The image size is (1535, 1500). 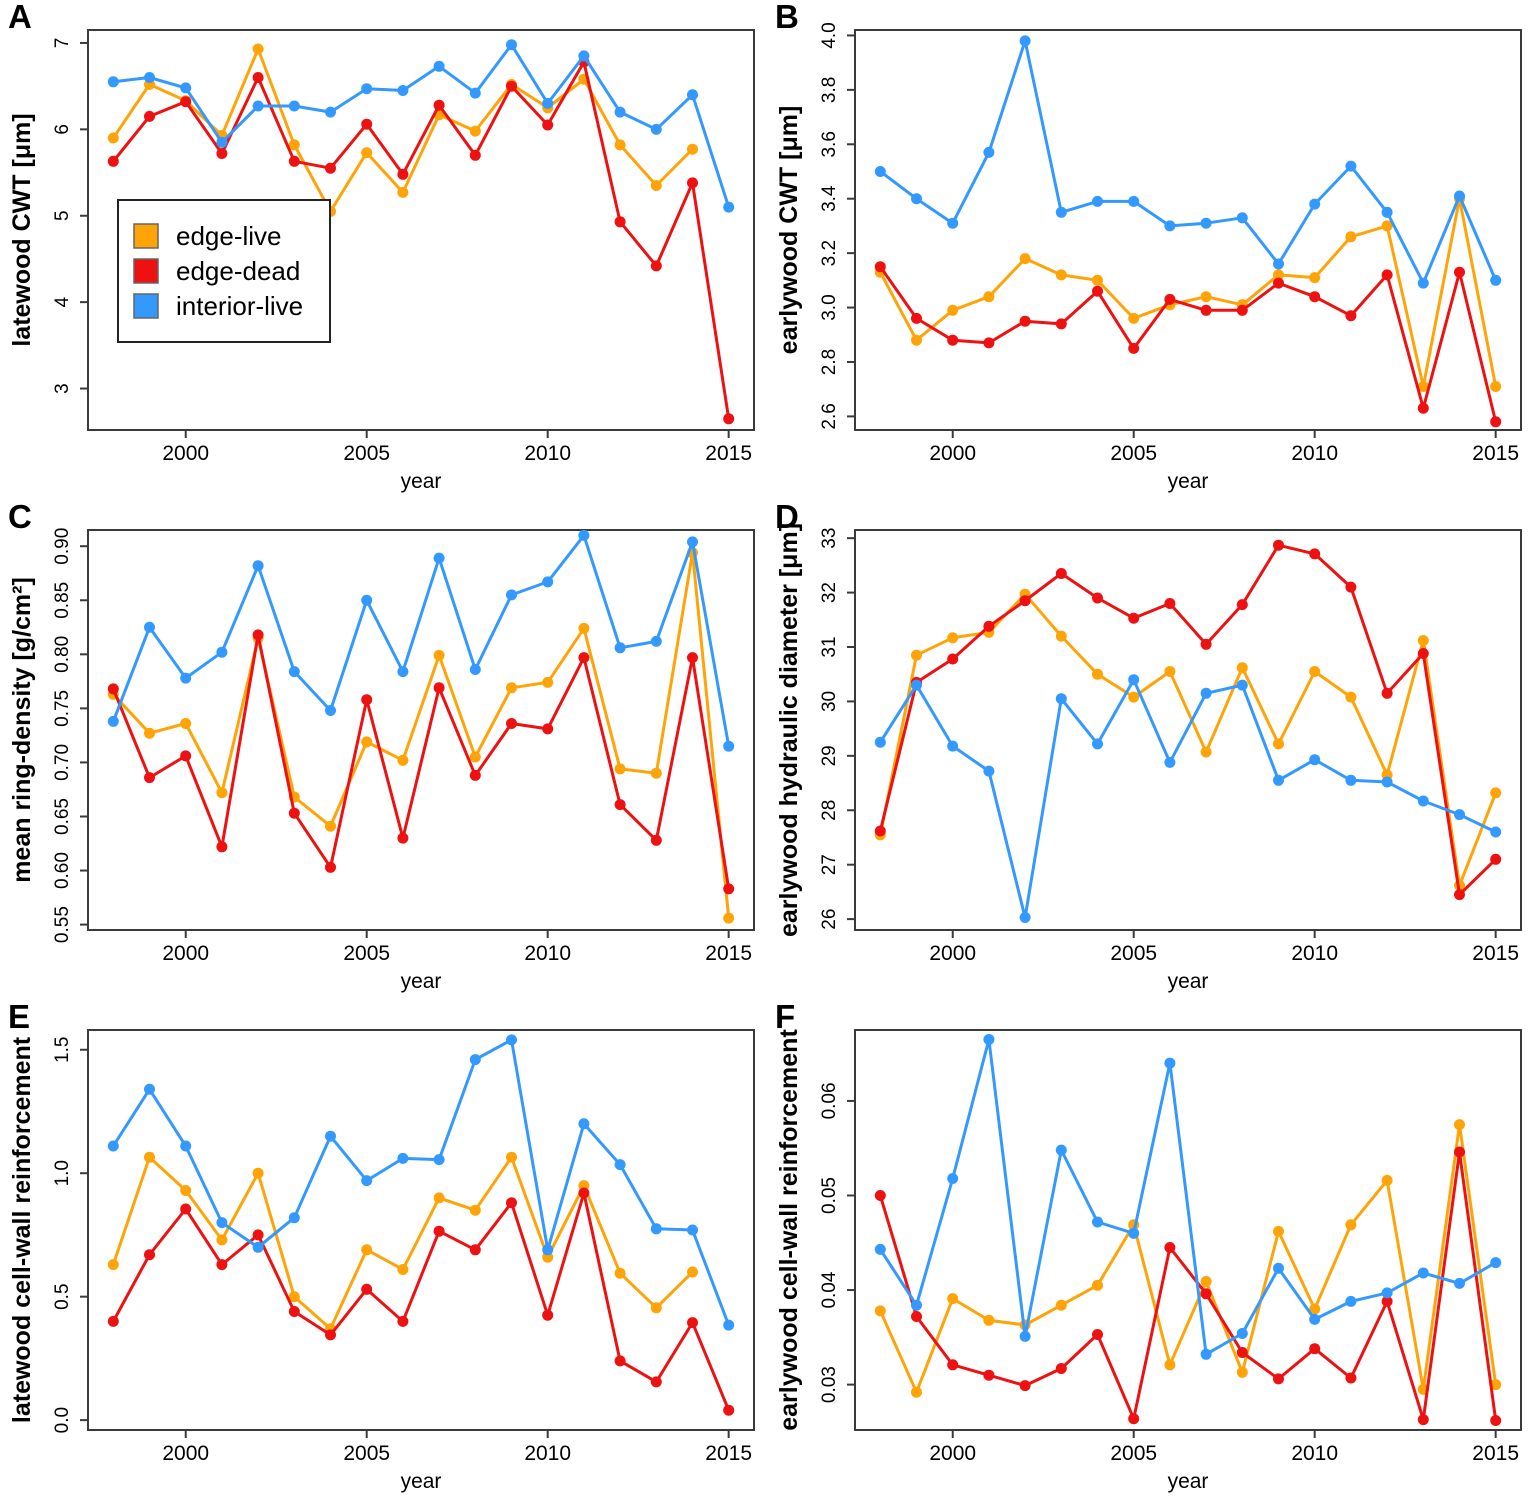 What do you see at coordinates (20, 516) in the screenshot?
I see `panel-letter-c: C` at bounding box center [20, 516].